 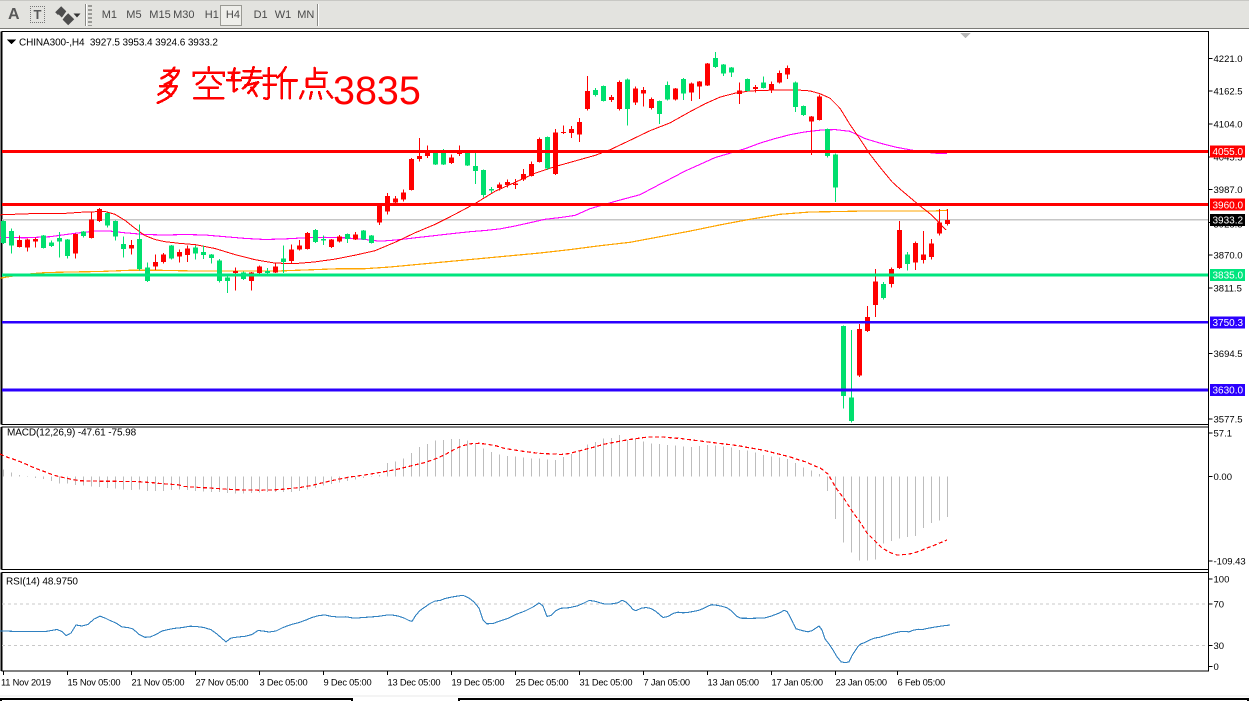 What do you see at coordinates (1228, 275) in the screenshot?
I see `svg-text: 3835.0` at bounding box center [1228, 275].